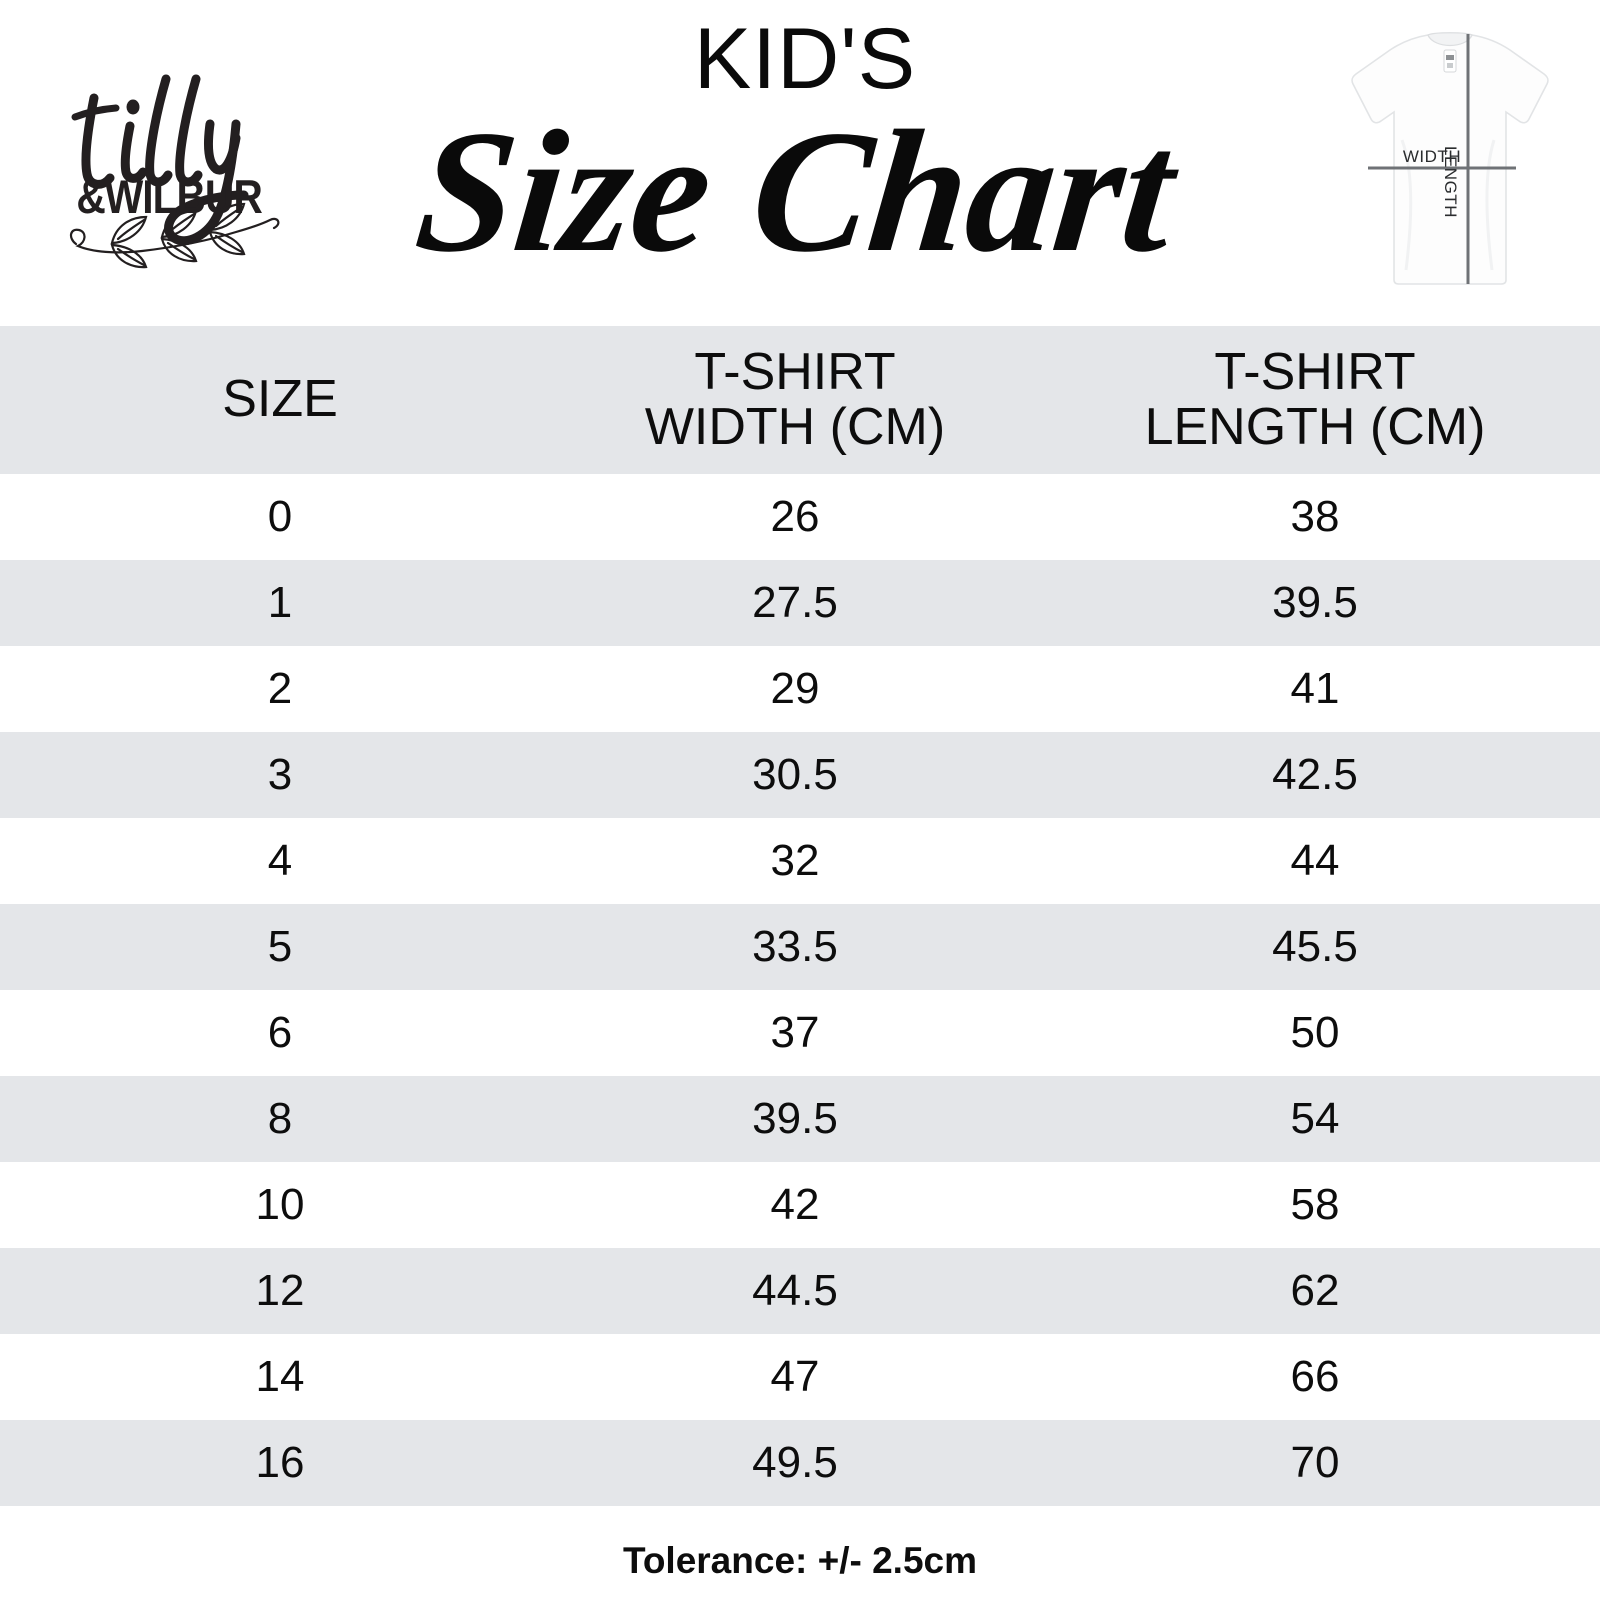  I want to click on table-row: 14 47 66, so click(800, 1377).